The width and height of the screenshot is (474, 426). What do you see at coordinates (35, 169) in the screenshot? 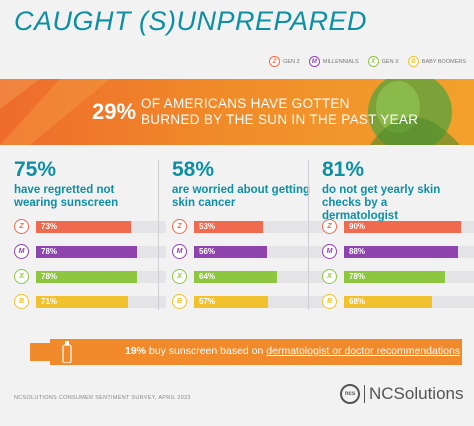
I see `stat-headline: 75%` at bounding box center [35, 169].